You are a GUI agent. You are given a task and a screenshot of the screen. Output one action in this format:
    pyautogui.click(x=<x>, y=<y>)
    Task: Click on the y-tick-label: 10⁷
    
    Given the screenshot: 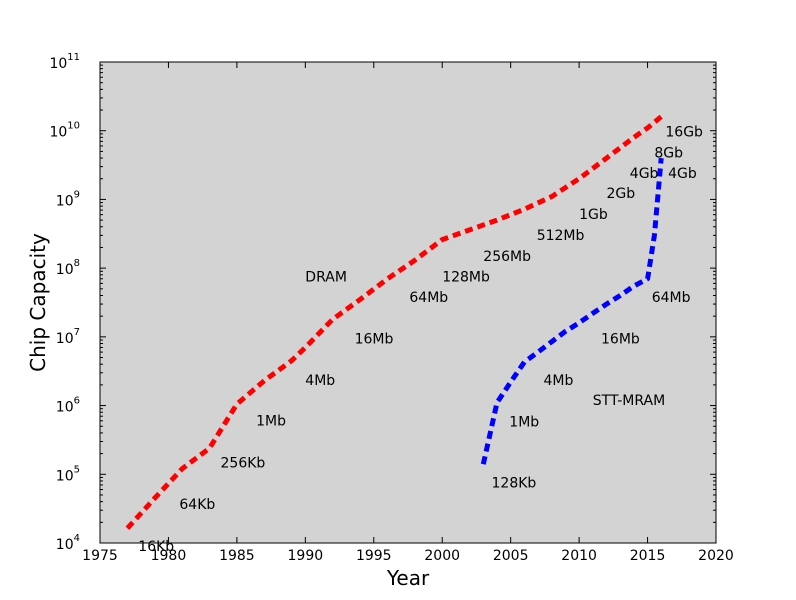 What is the action you would take?
    pyautogui.click(x=68, y=337)
    